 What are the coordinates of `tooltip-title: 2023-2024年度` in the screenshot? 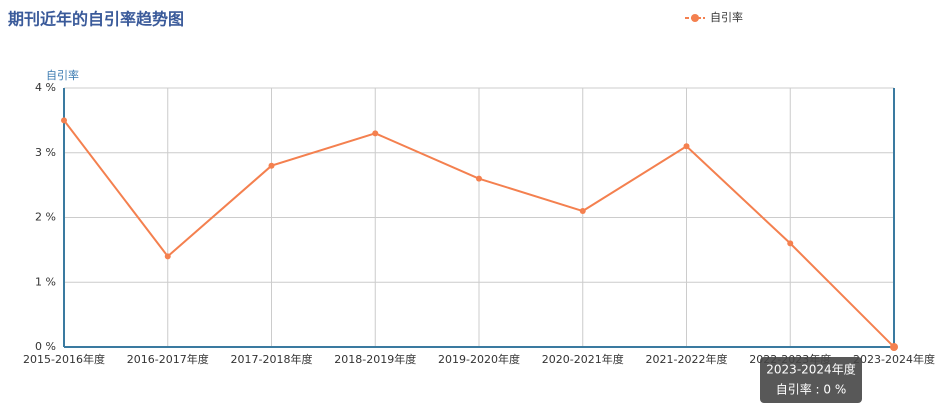 It's located at (810, 369).